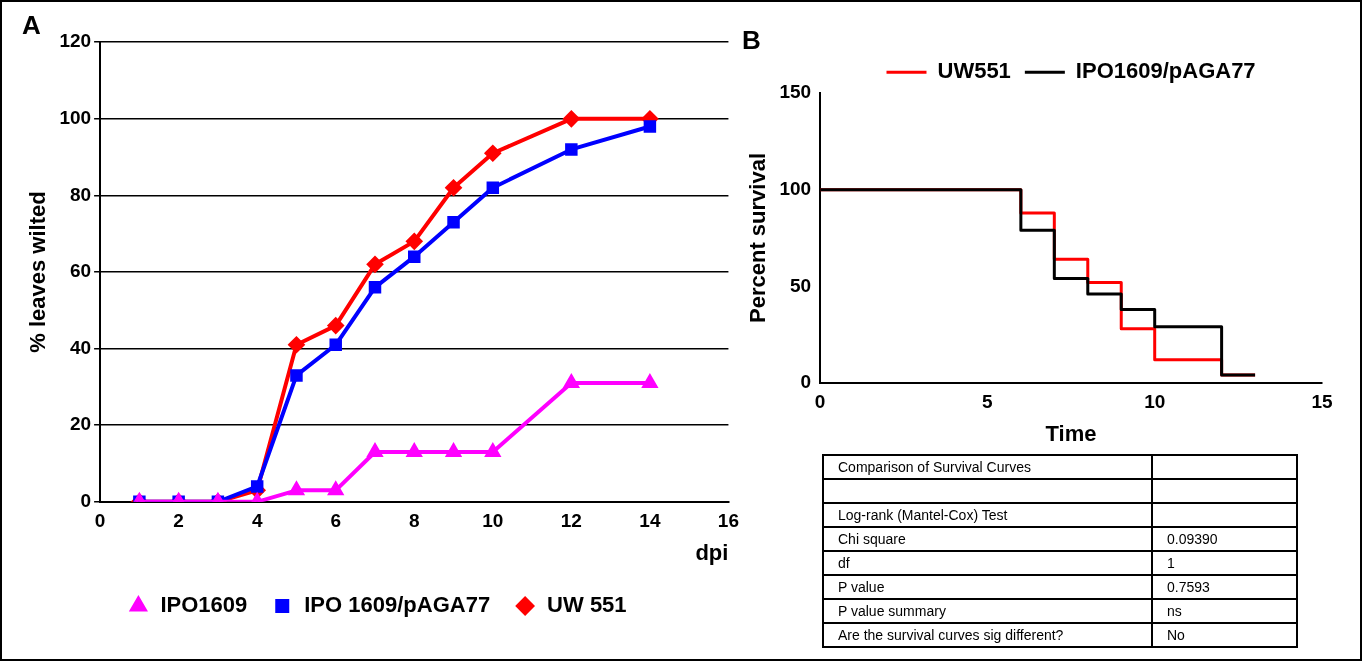  I want to click on legend-label: IPO1609, so click(204, 605).